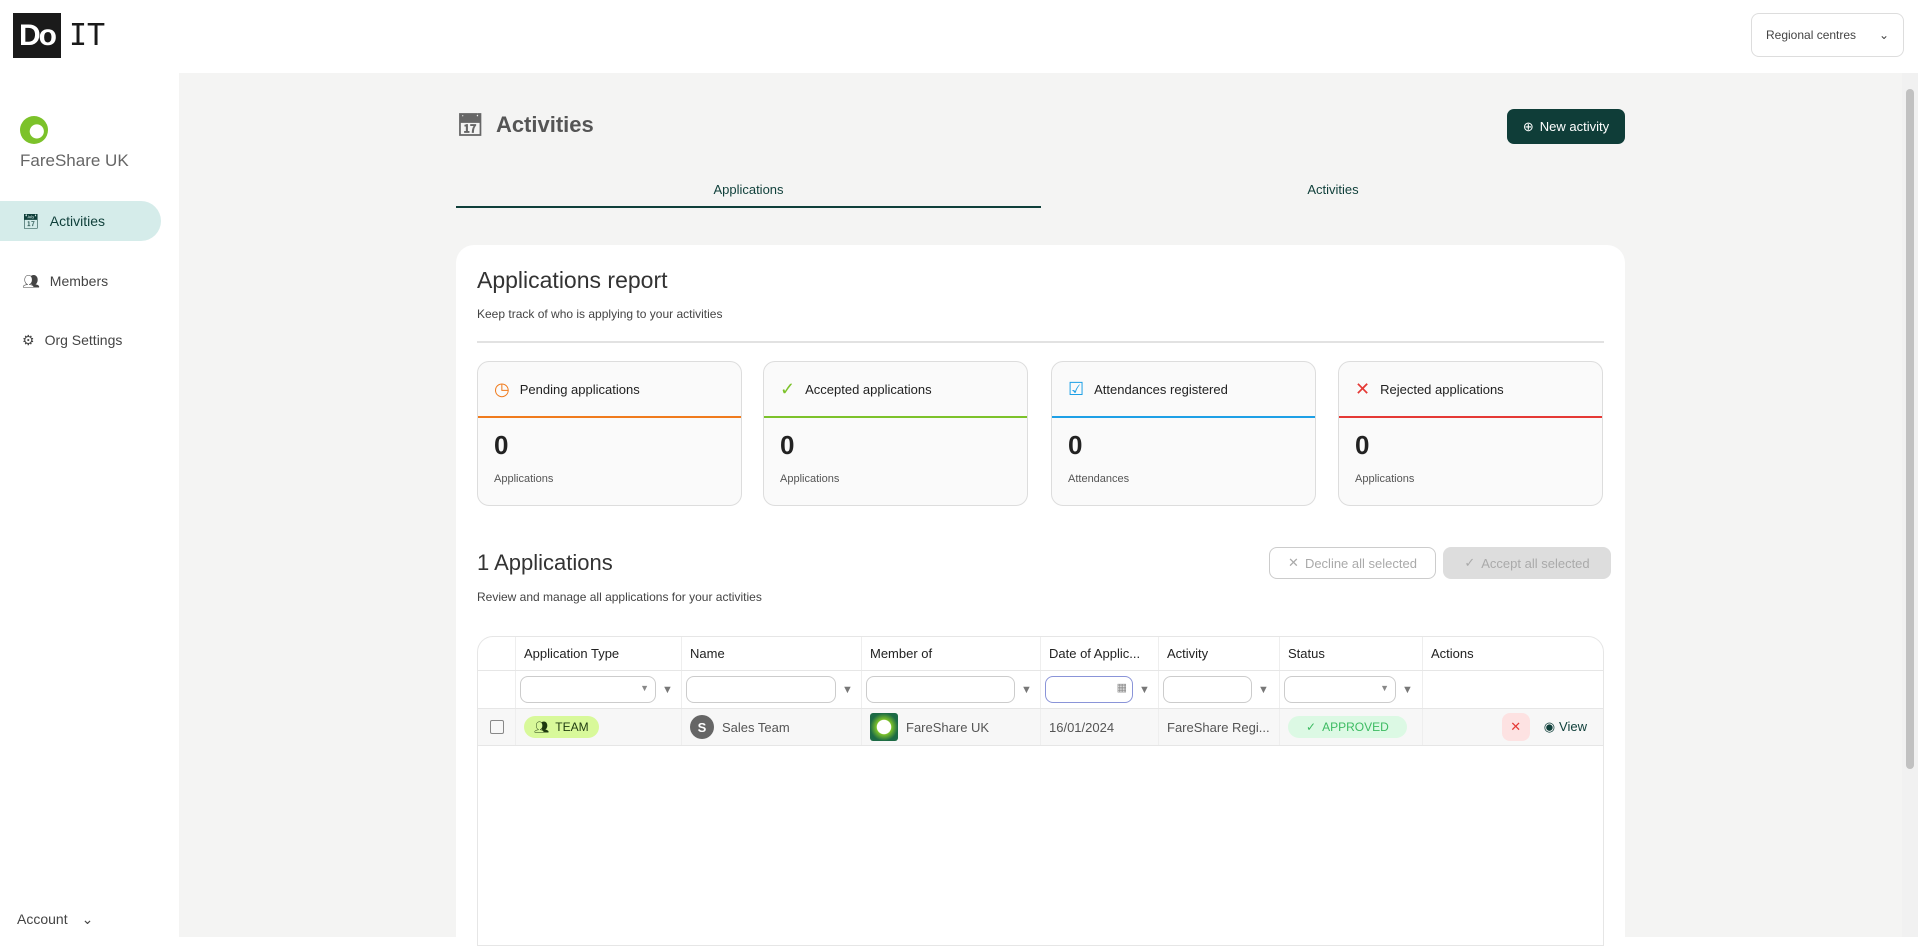  Describe the element at coordinates (951, 653) in the screenshot. I see `column-header: Member of` at that location.